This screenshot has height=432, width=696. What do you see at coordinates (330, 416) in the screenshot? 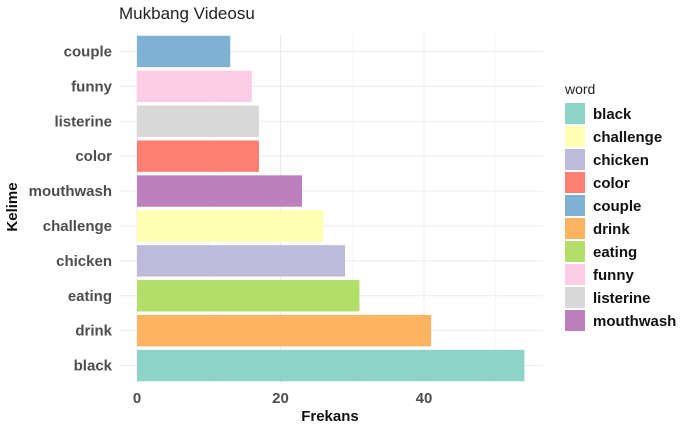
I see `x-axis-title: Frekans` at bounding box center [330, 416].